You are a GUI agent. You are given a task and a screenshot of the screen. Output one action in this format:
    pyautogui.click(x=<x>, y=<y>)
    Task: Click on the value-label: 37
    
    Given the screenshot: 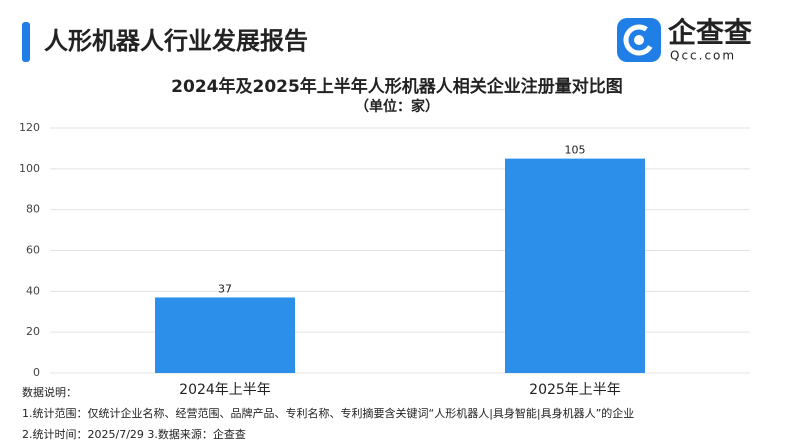 What is the action you would take?
    pyautogui.click(x=225, y=288)
    